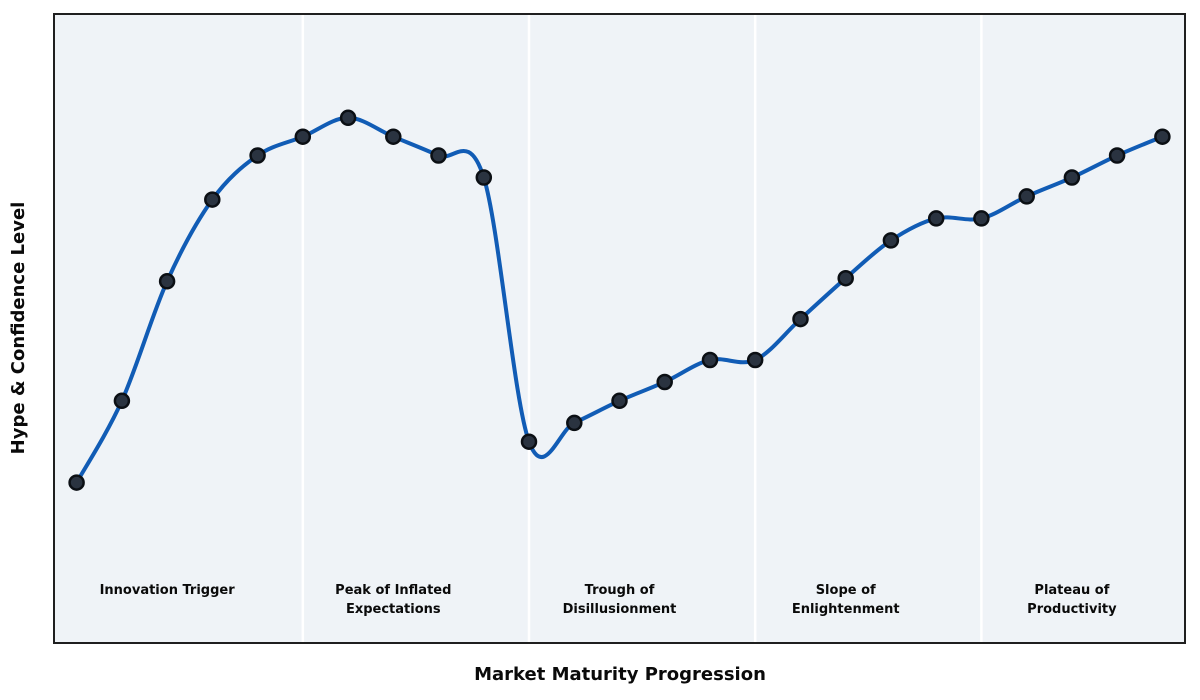 The image size is (1200, 700). What do you see at coordinates (393, 609) in the screenshot?
I see `phase-label-line: Expectations` at bounding box center [393, 609].